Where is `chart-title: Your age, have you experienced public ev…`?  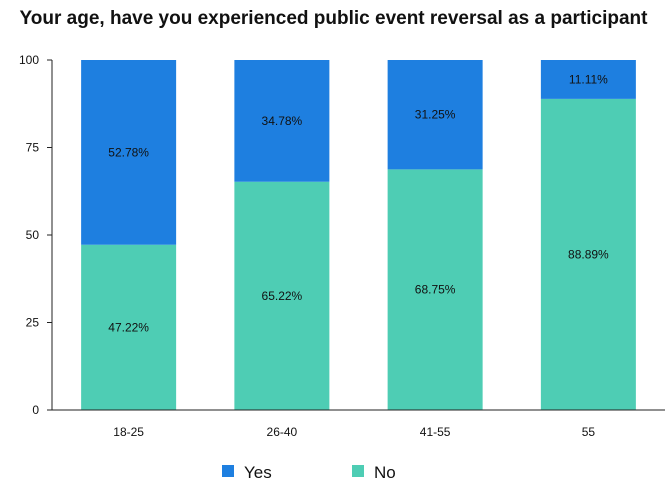
chart-title: Your age, have you experienced public ev… is located at coordinates (333, 18).